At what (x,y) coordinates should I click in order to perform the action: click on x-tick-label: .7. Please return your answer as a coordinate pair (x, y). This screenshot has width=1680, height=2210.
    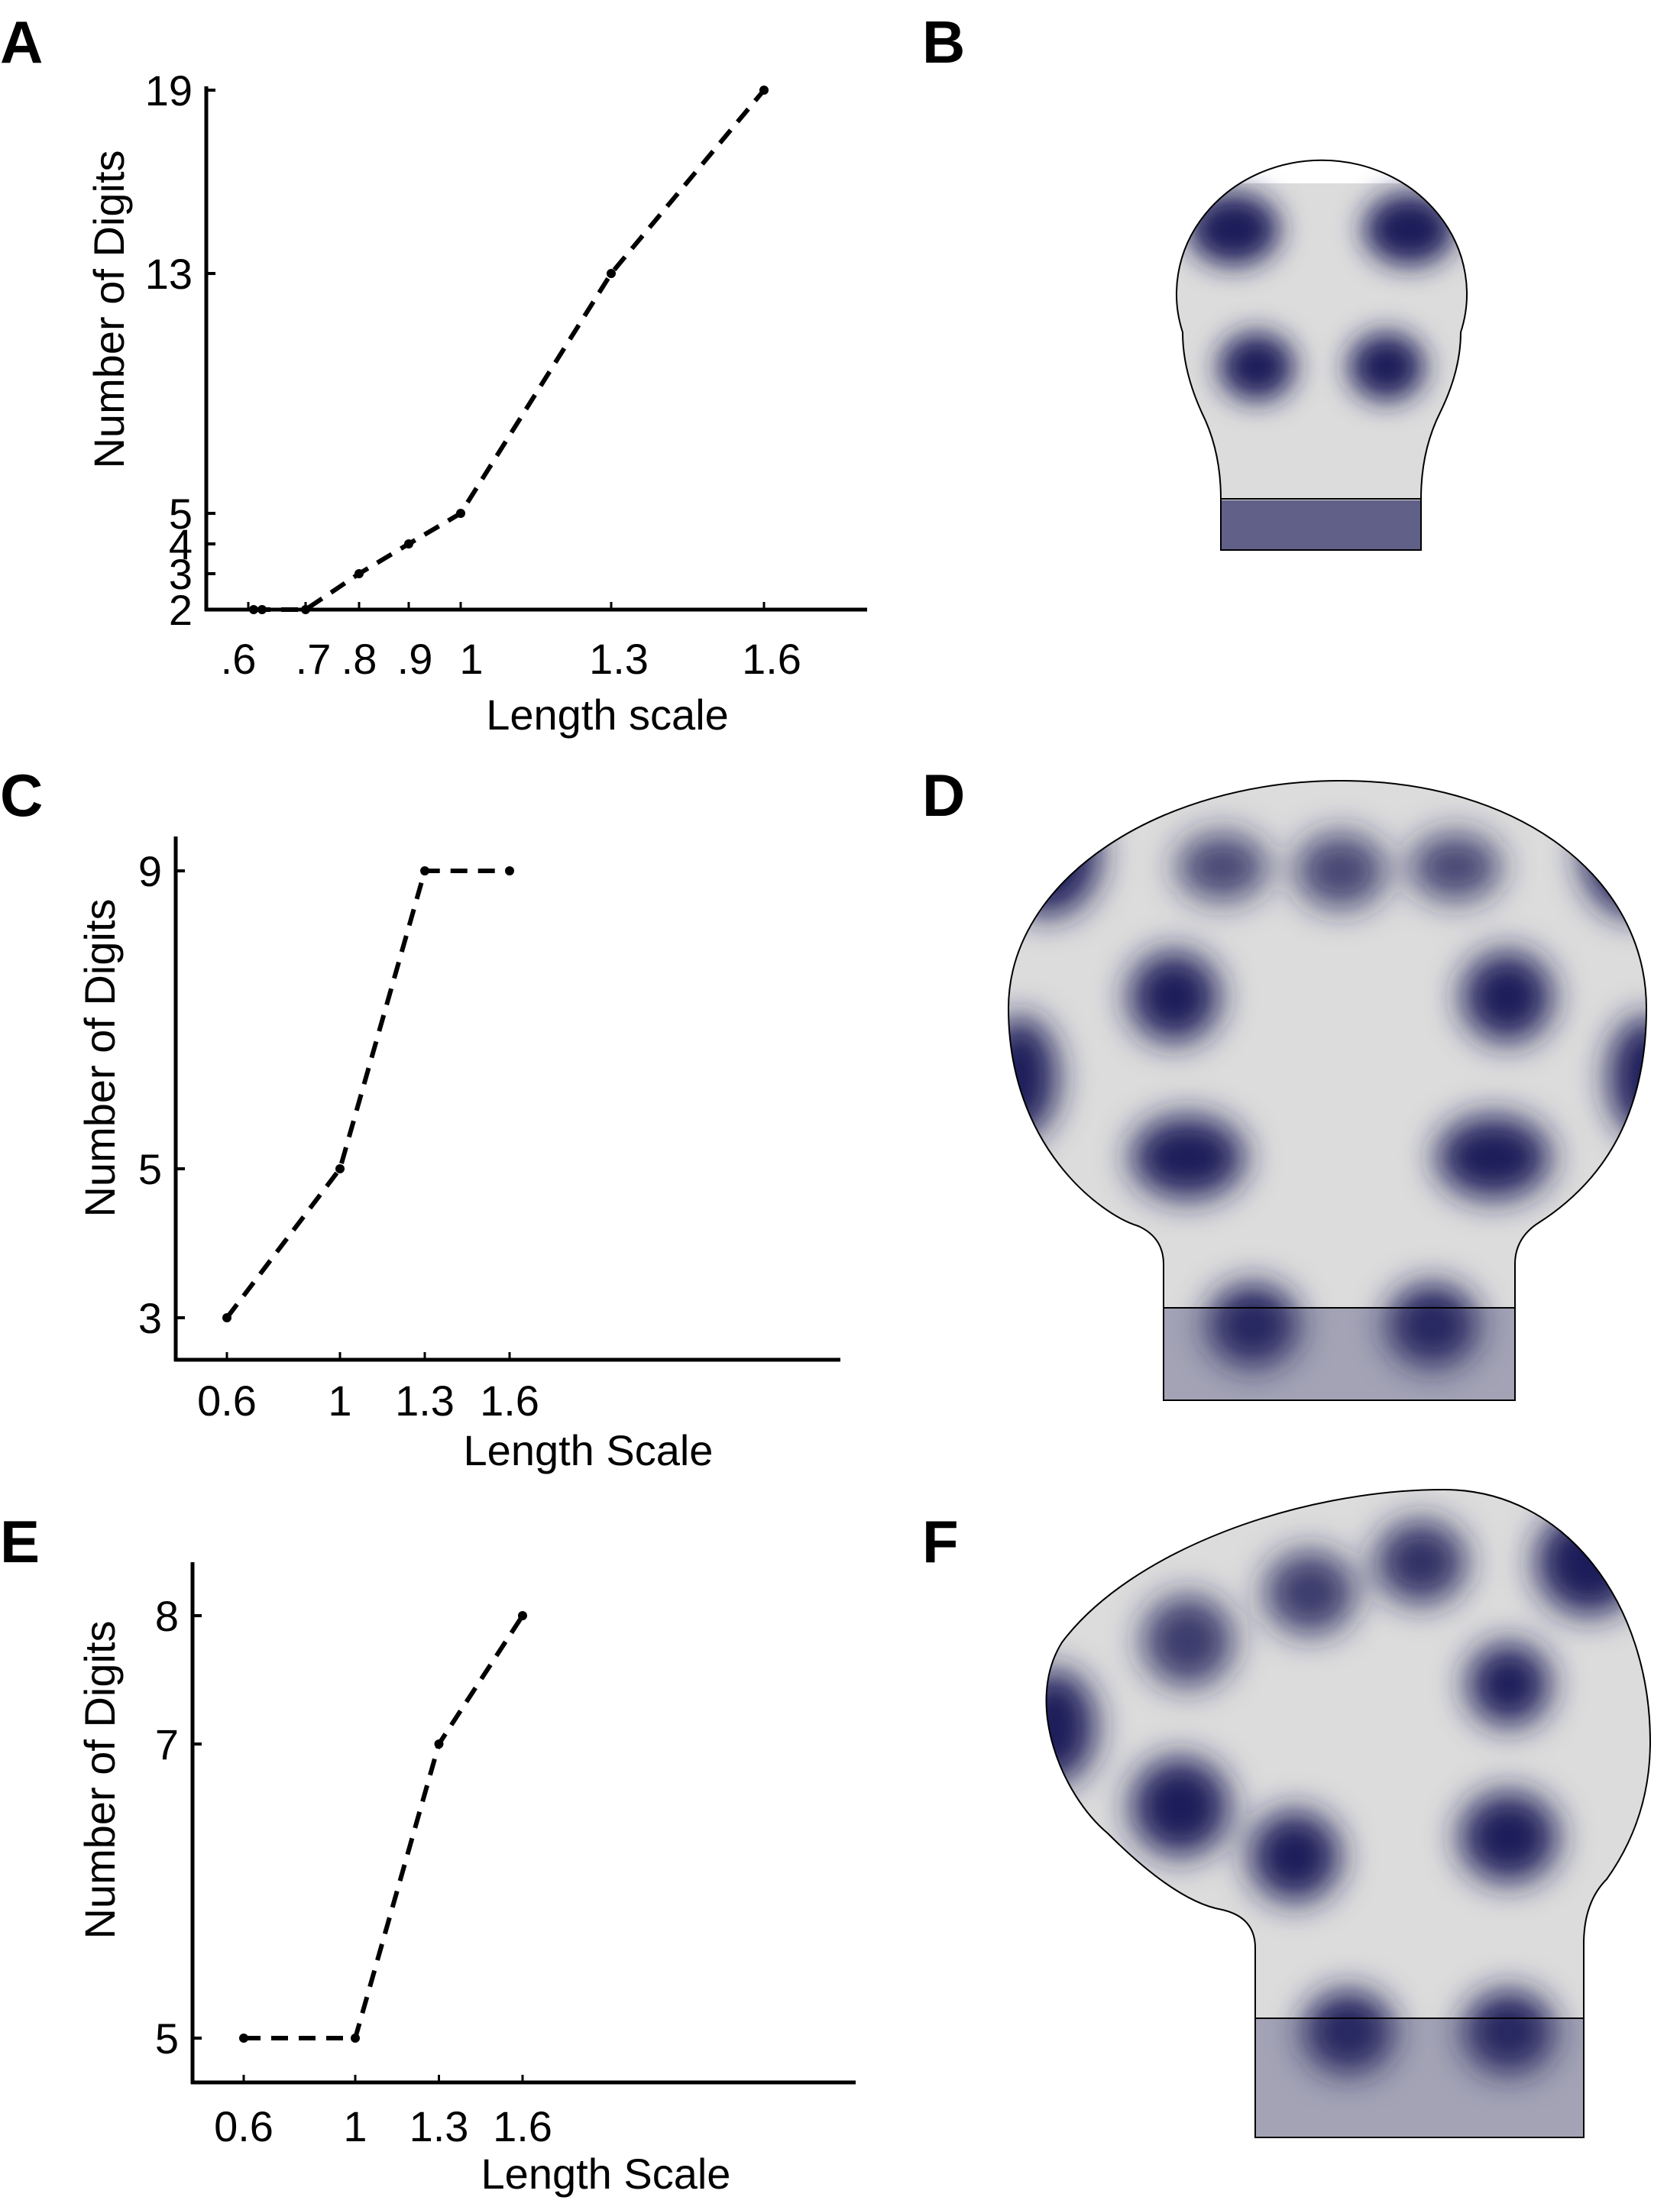
    Looking at the image, I should click on (314, 659).